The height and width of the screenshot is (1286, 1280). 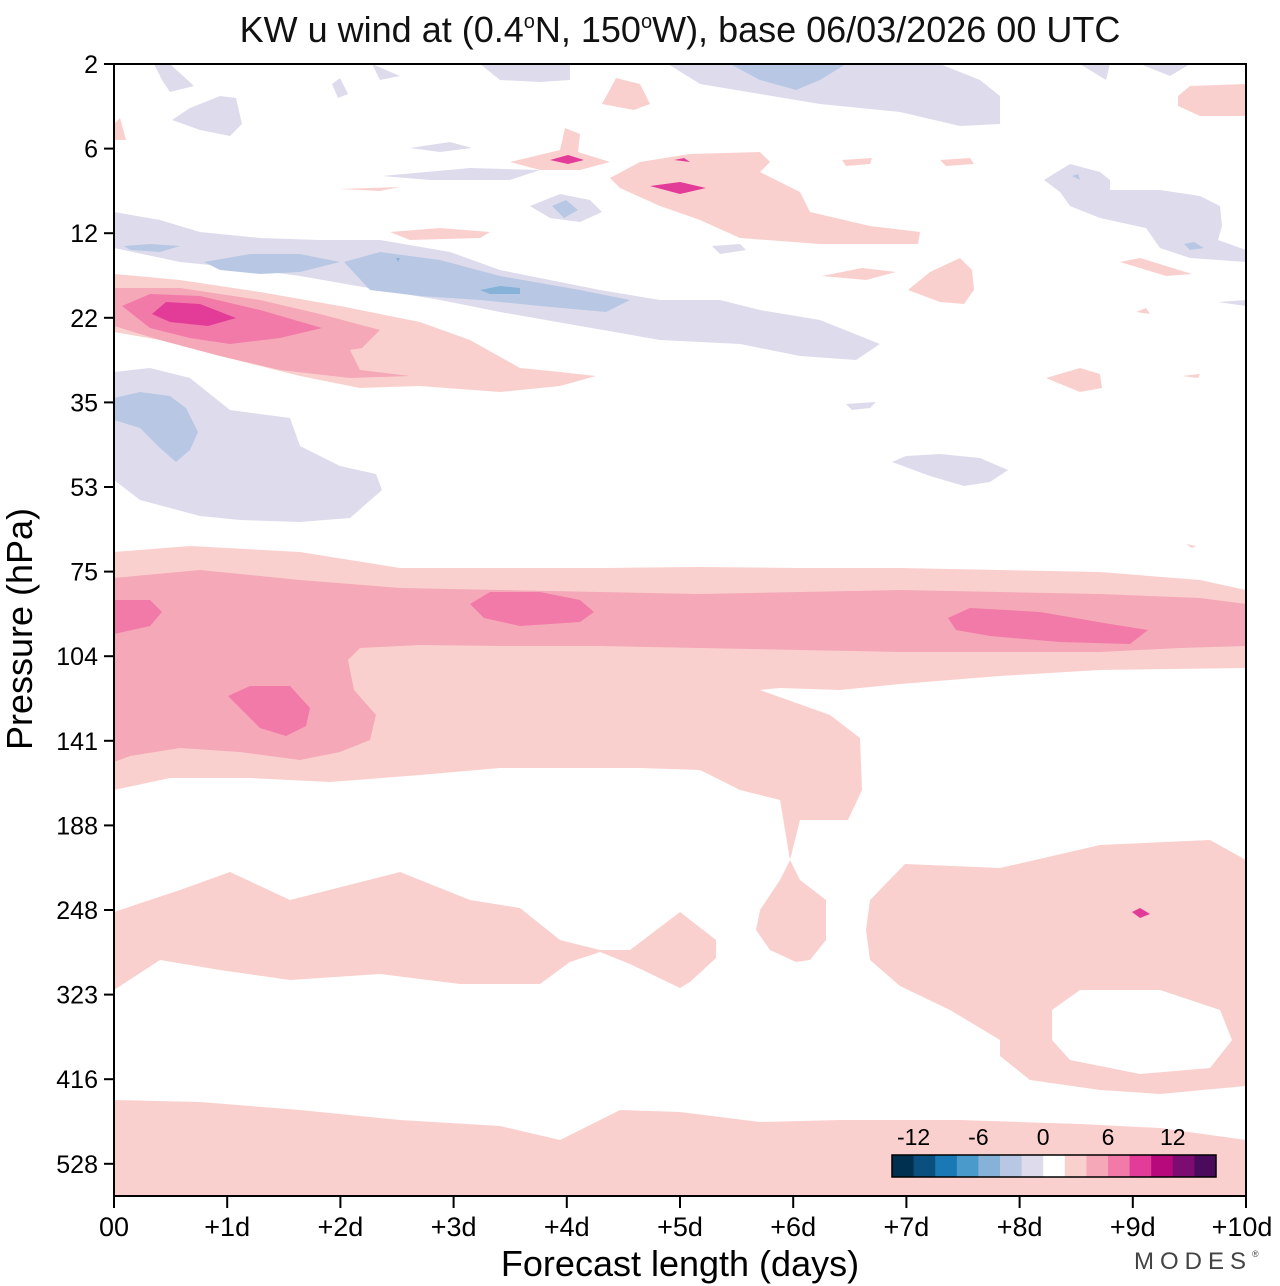 What do you see at coordinates (84, 488) in the screenshot?
I see `y-tick-label: 53` at bounding box center [84, 488].